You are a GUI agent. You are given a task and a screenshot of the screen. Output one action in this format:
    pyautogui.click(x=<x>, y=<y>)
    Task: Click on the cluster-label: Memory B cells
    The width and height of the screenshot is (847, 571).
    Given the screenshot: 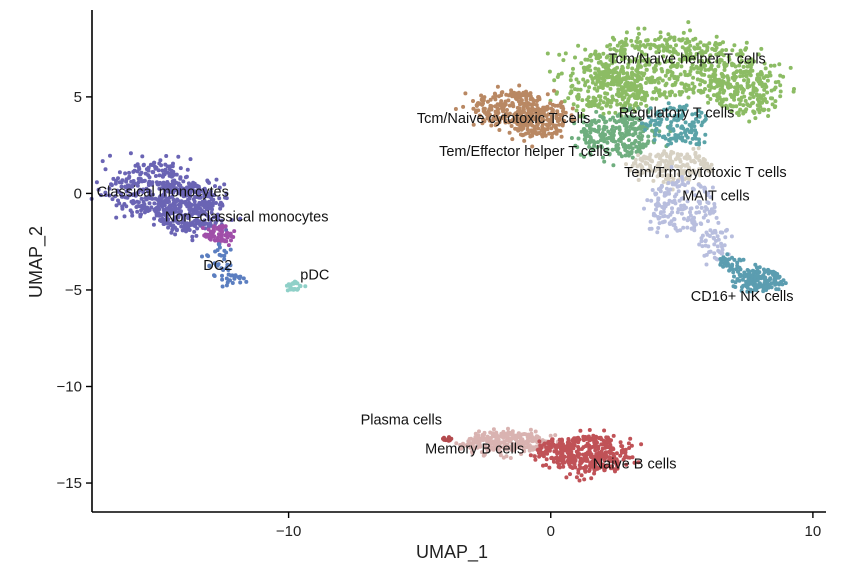 What is the action you would take?
    pyautogui.click(x=474, y=449)
    